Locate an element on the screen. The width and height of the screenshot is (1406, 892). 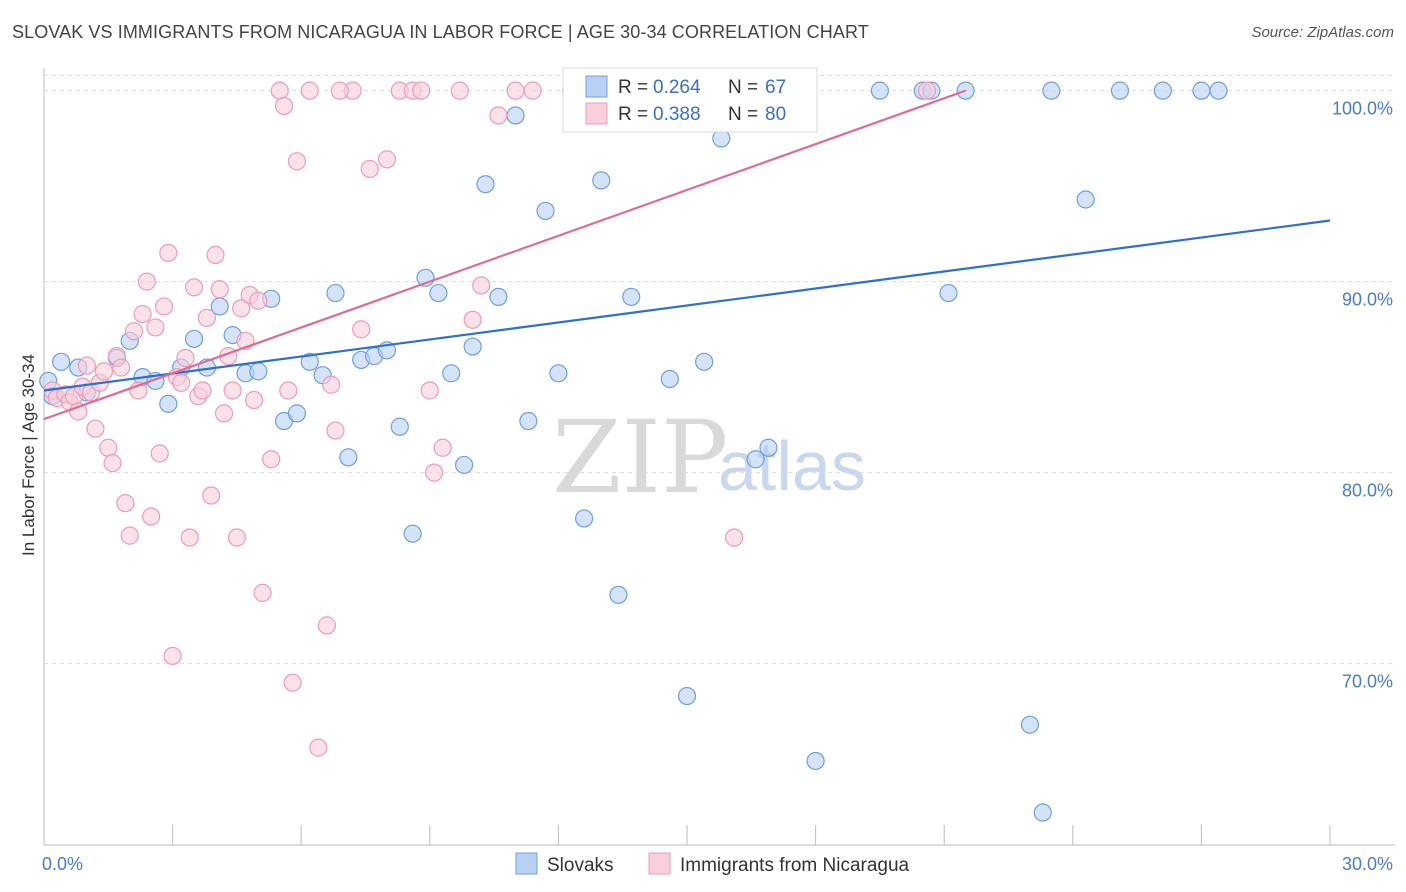
bottom-legend-swatch-nicaragua is located at coordinates (659, 863).